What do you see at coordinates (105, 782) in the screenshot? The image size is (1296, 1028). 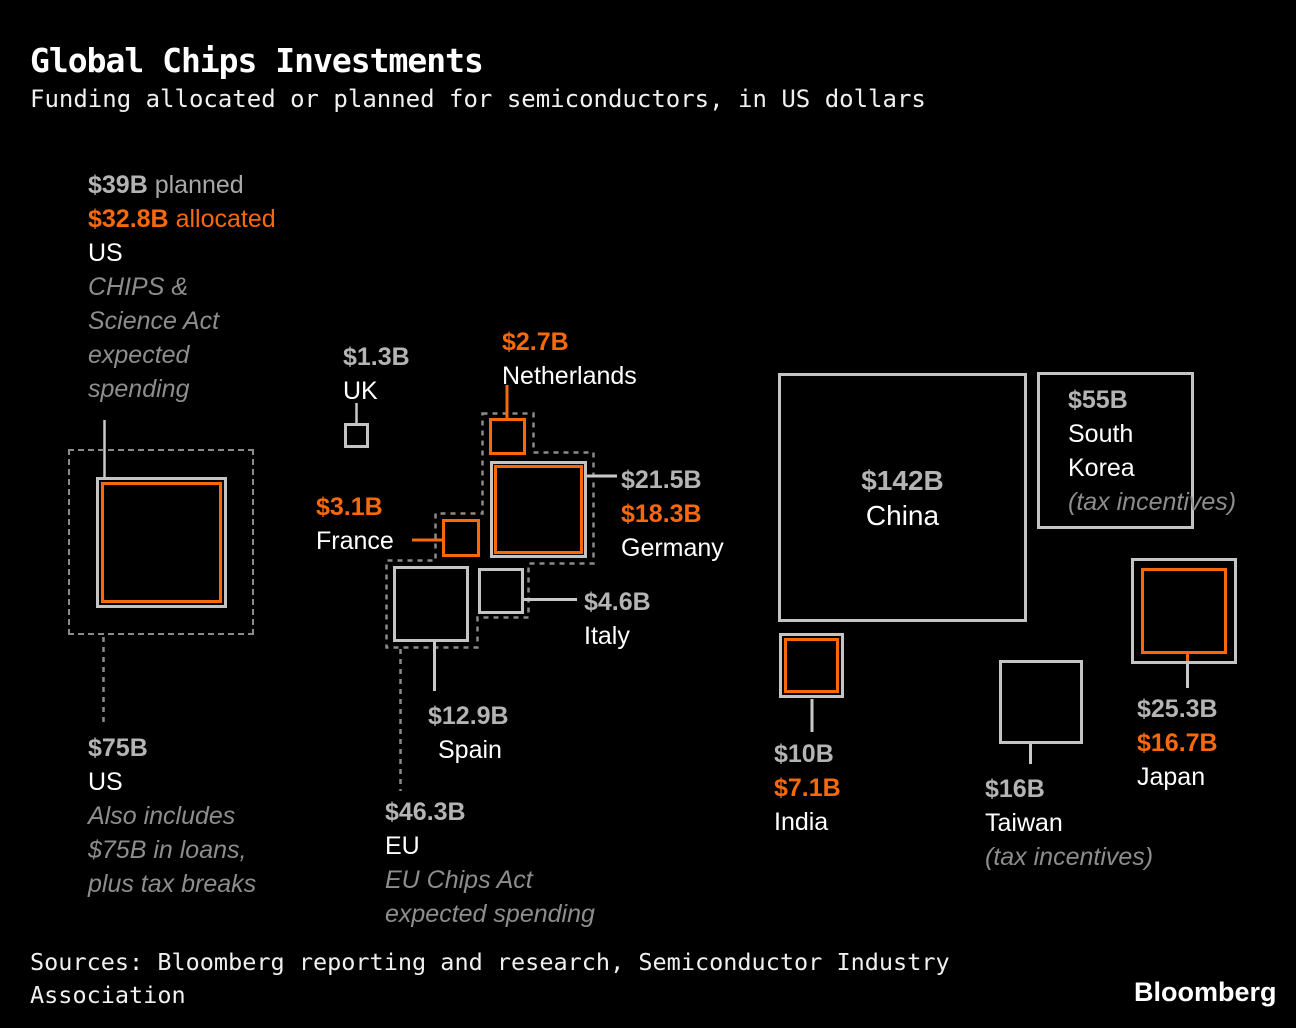 I see `us-total-country: US` at bounding box center [105, 782].